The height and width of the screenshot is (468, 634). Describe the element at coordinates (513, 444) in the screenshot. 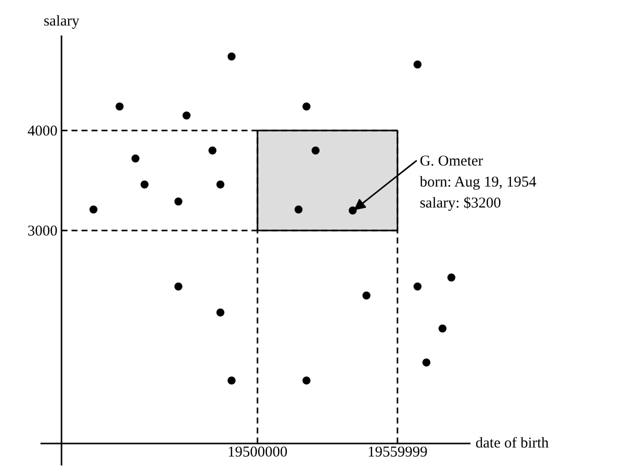

I see `x-axis-title: date of birth` at that location.